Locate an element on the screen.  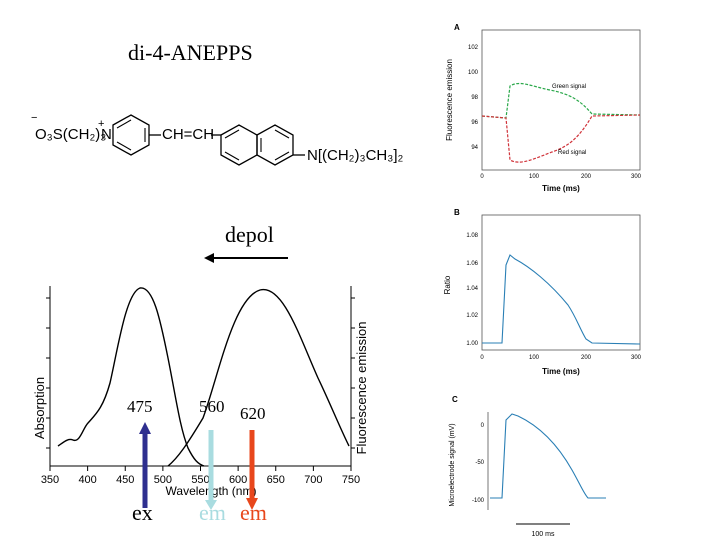
charge-plus: + is located at coordinates (101, 124).